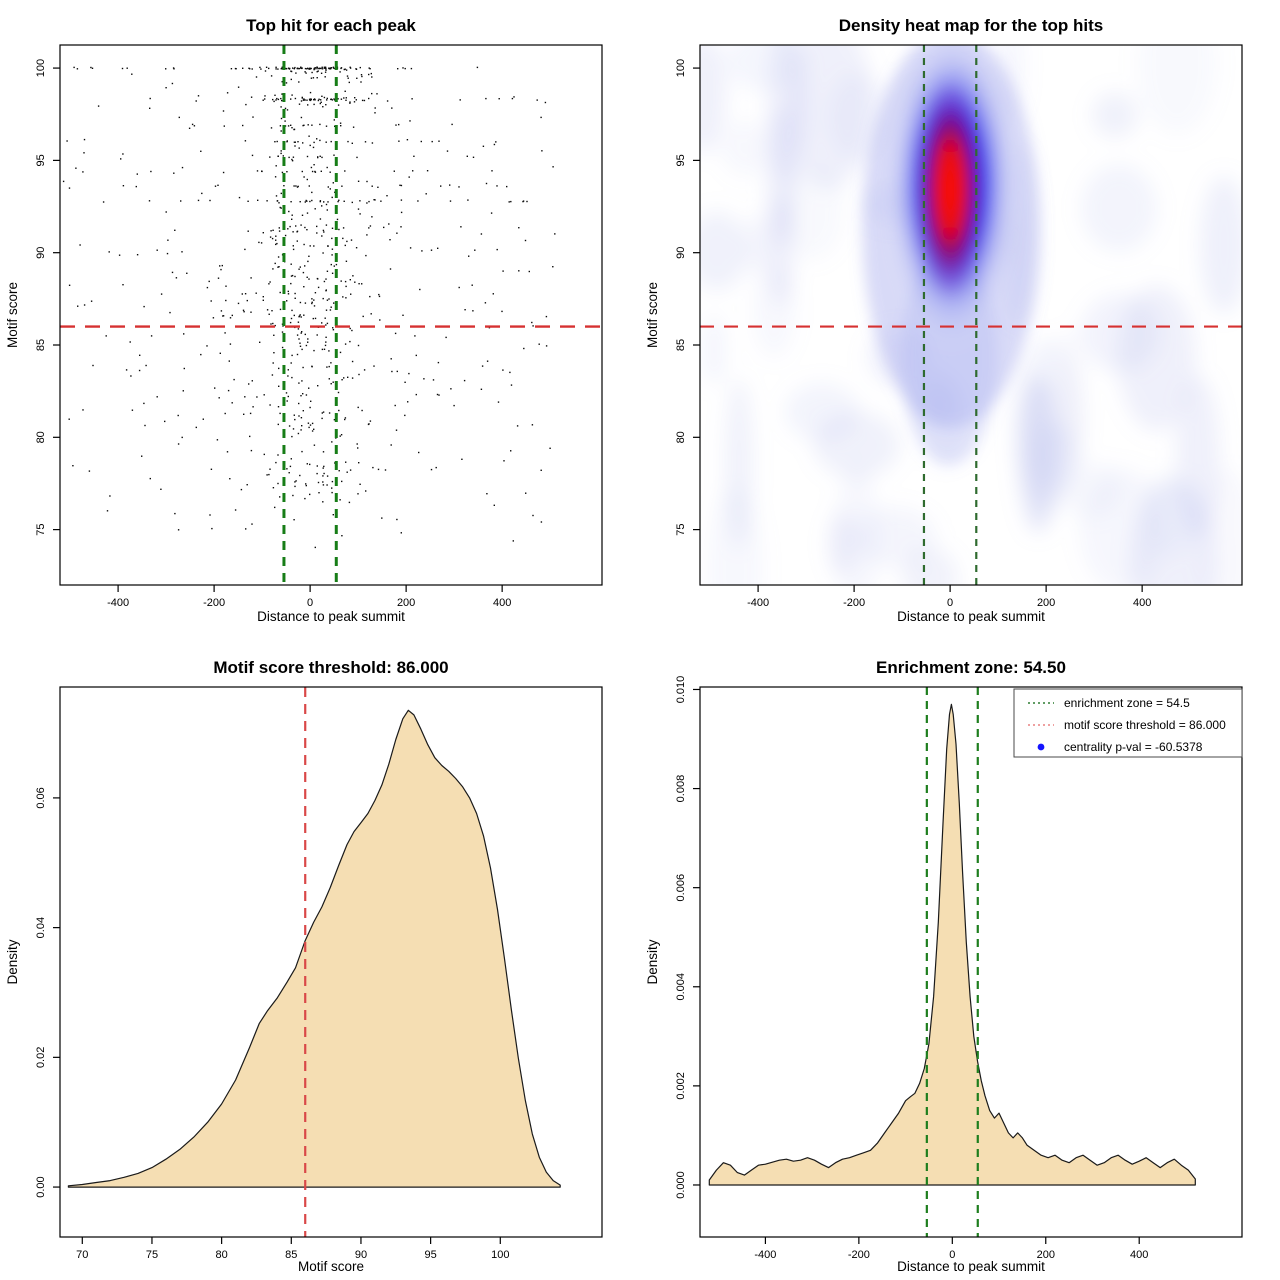  What do you see at coordinates (500, 1255) in the screenshot?
I see `x-tick-label: 100` at bounding box center [500, 1255].